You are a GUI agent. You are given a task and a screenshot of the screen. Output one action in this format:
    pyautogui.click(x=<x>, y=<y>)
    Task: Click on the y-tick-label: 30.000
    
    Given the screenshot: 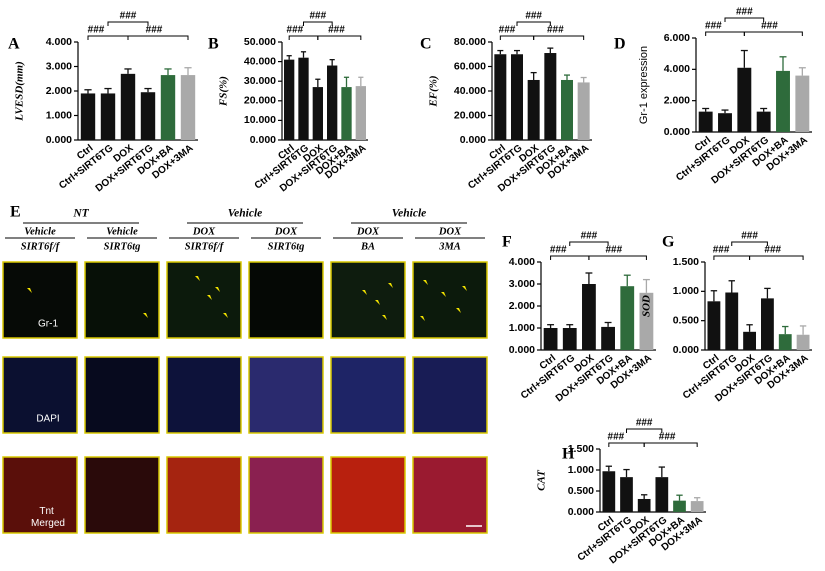 What is the action you would take?
    pyautogui.click(x=260, y=81)
    